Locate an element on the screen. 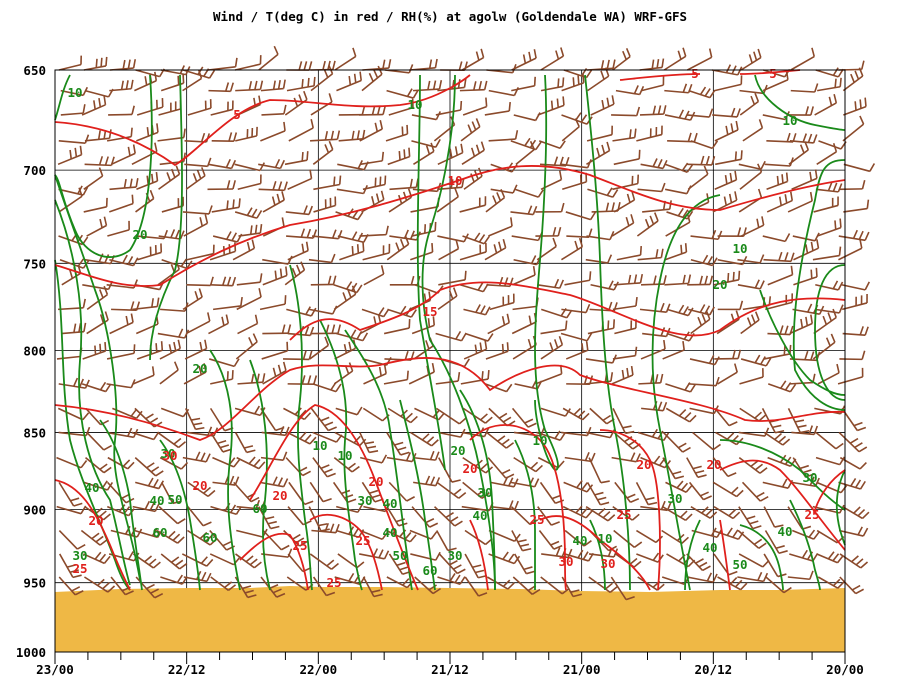 This screenshot has width=900, height=700. temperature-label: 20 is located at coordinates (279, 495).